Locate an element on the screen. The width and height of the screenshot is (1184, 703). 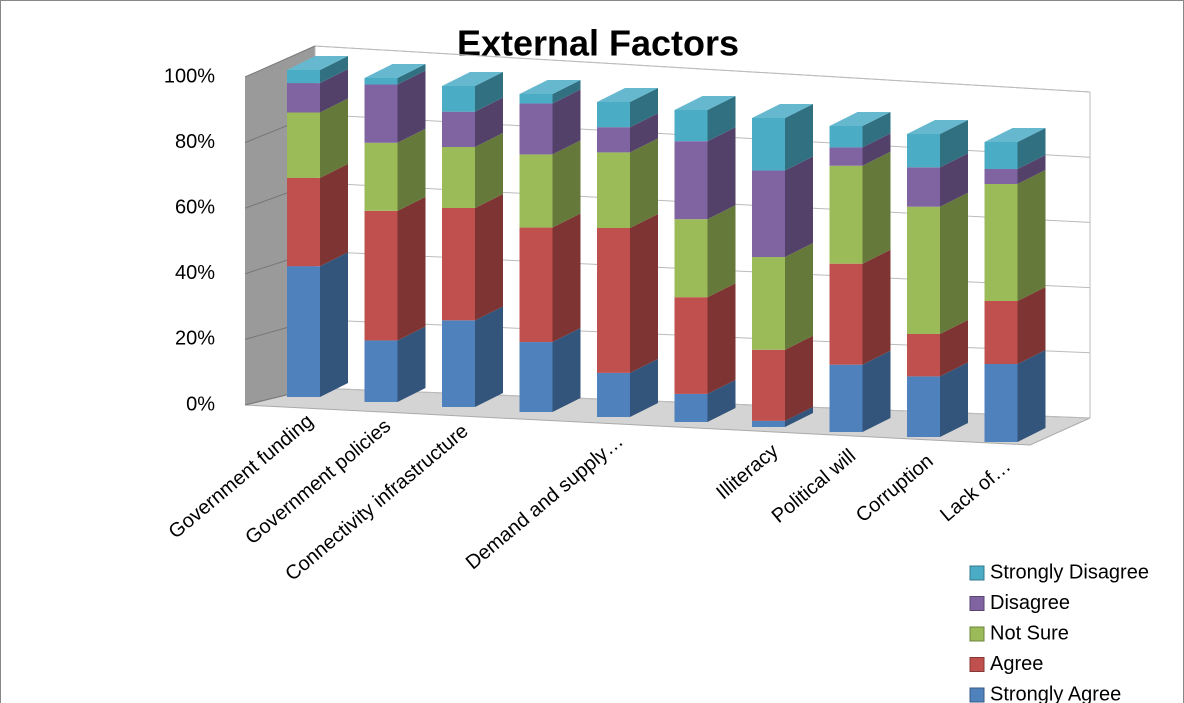
y-tick-label: 80% is located at coordinates (195, 142).